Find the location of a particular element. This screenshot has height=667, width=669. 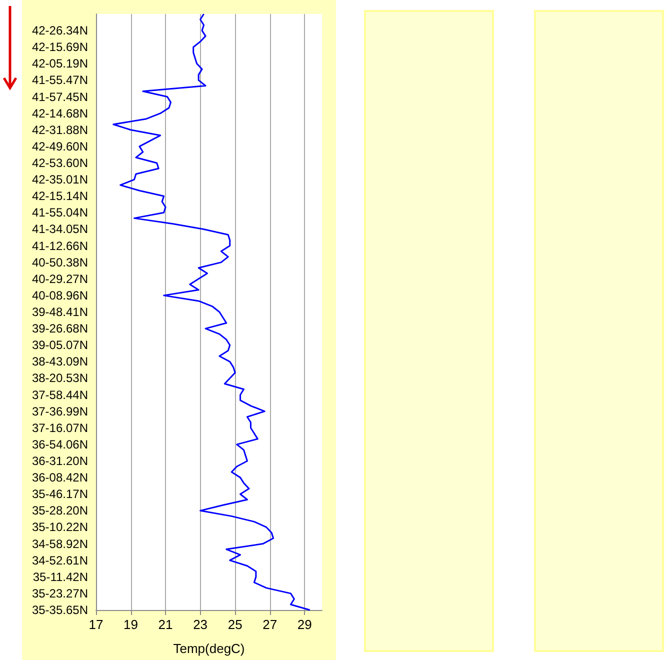

y-tick-label: 36-08.42N is located at coordinates (60, 477).